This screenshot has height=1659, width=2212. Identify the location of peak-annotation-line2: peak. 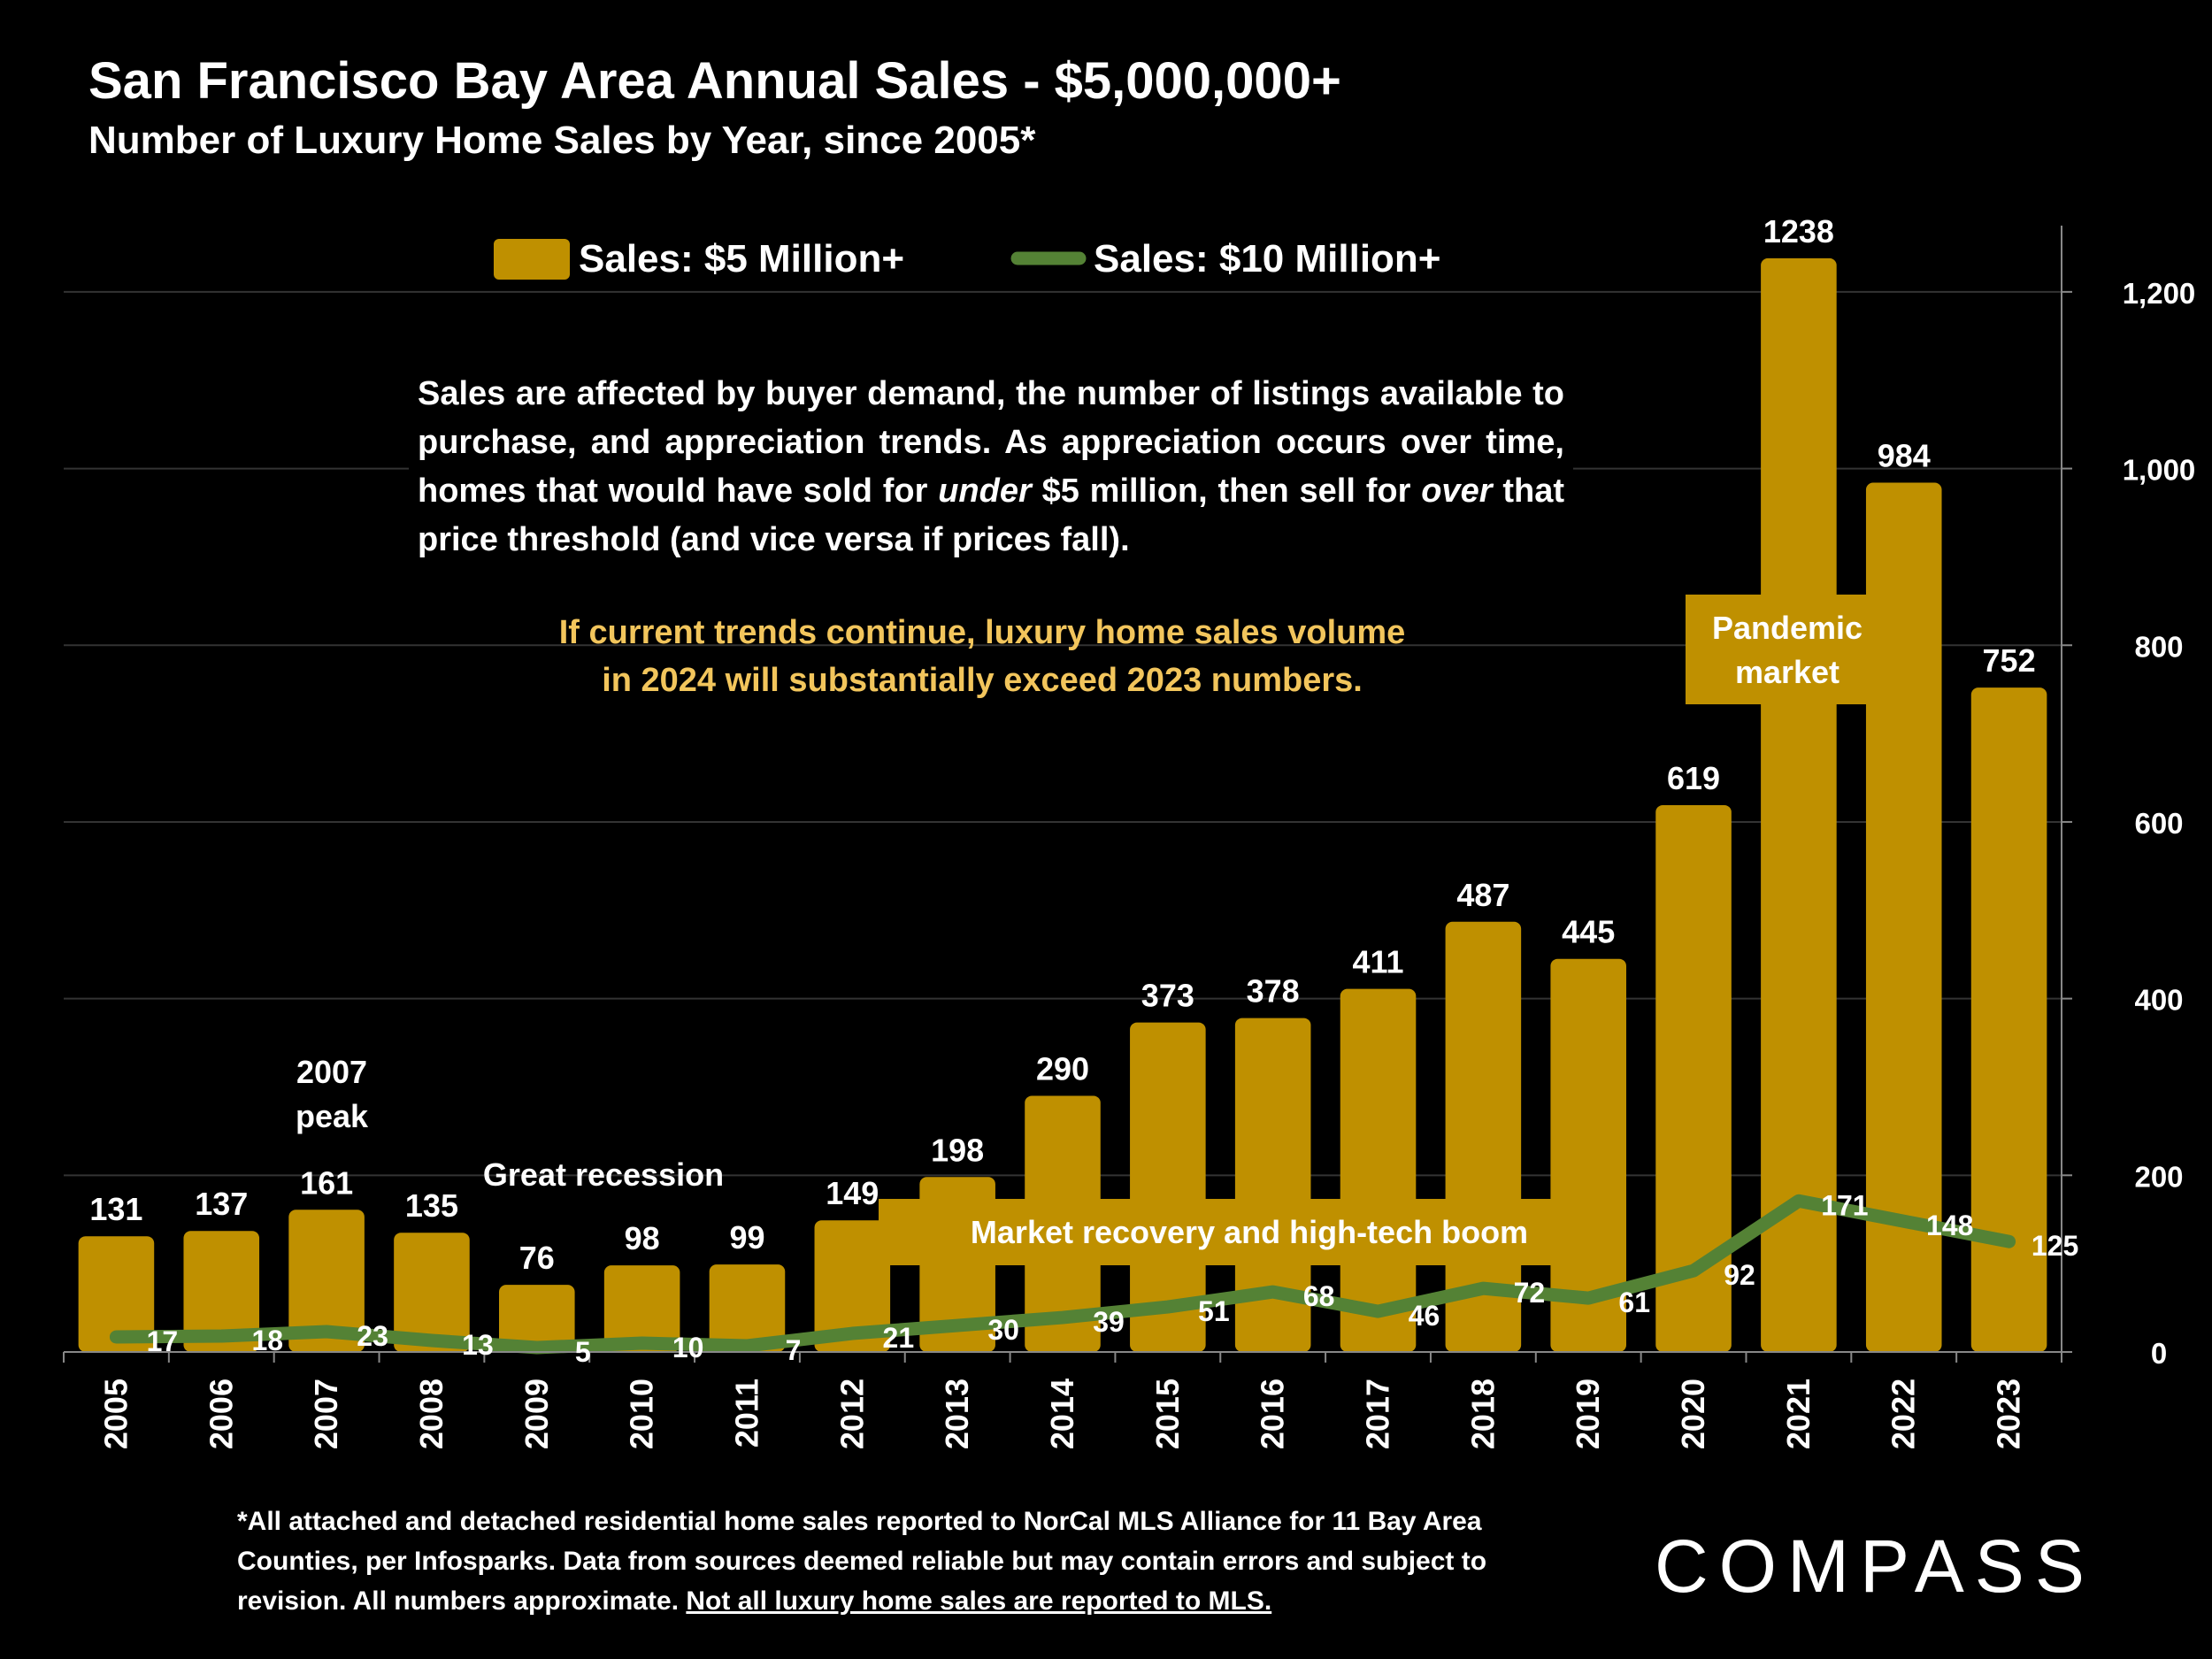
(333, 1116).